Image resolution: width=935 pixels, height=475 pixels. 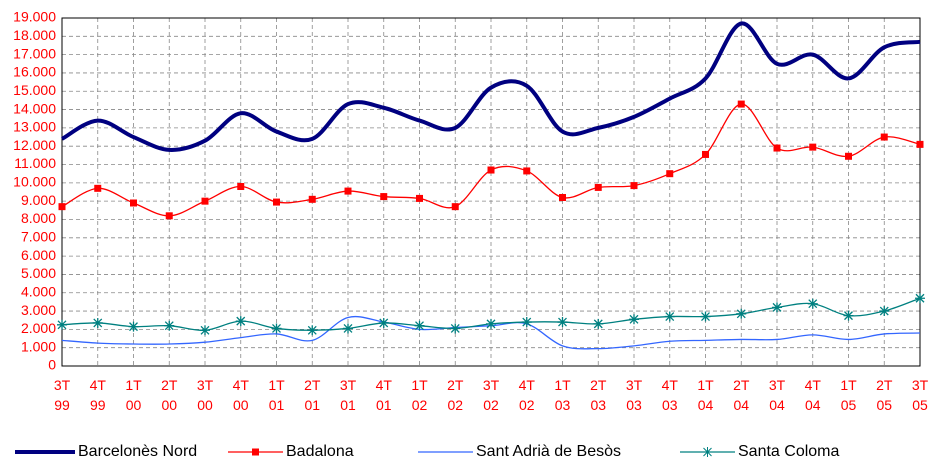 I want to click on x-tick-label: 1T 05, so click(x=848, y=395).